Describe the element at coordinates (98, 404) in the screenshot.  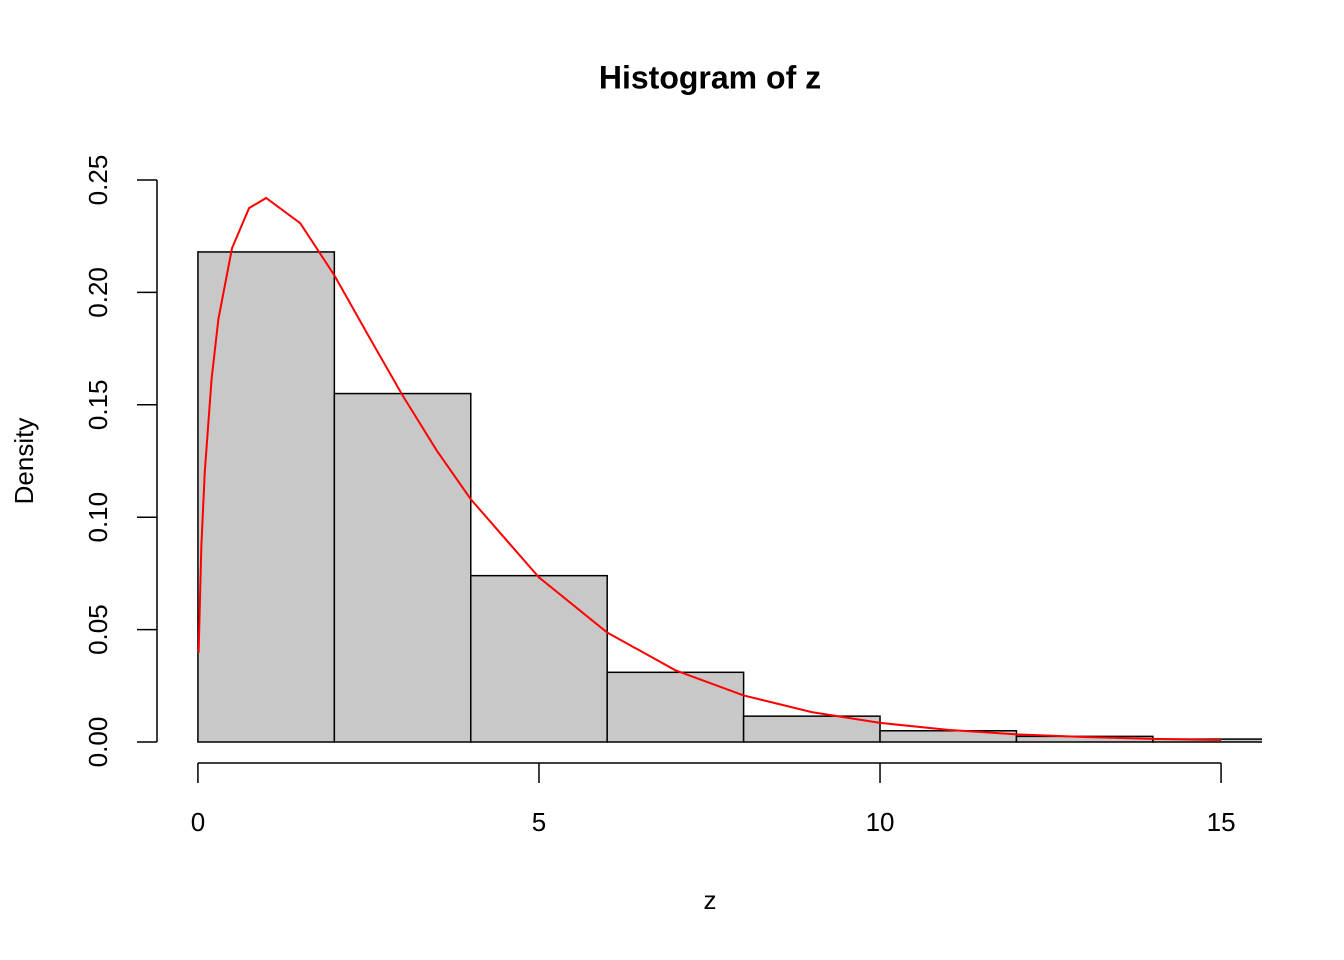
I see `y-tick-label: 0.15` at that location.